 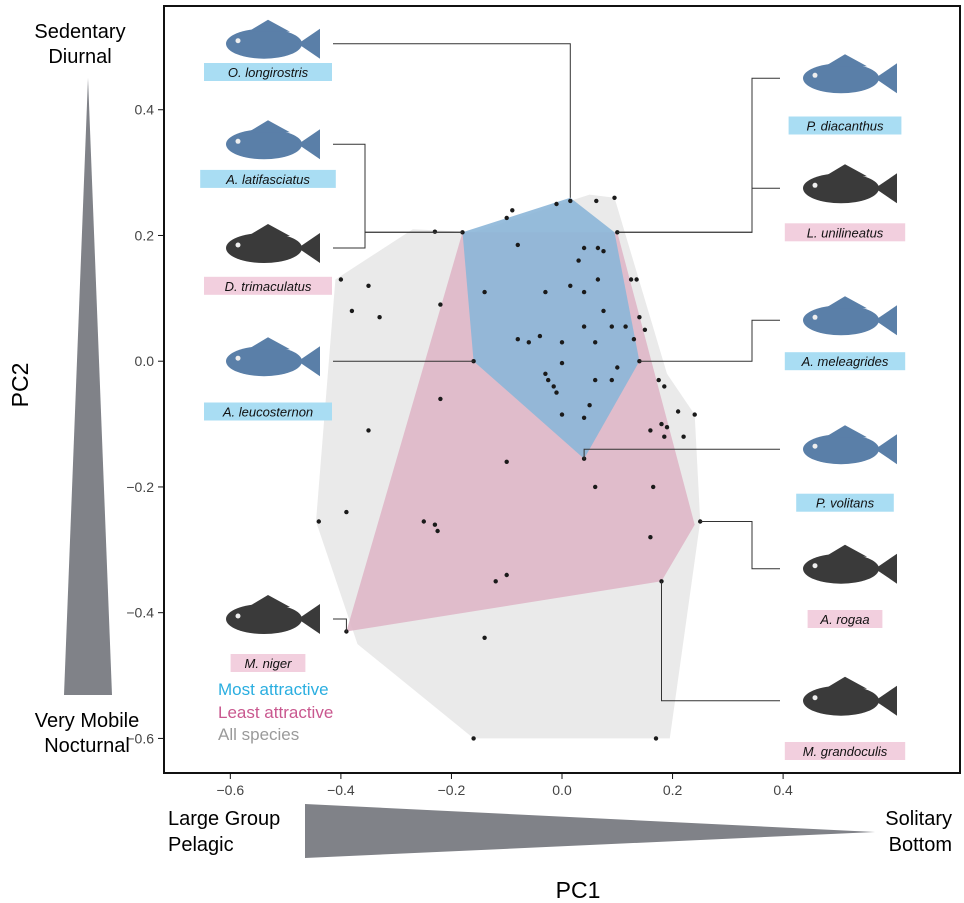 I want to click on species-label: P. diacanthus, so click(x=845, y=126).